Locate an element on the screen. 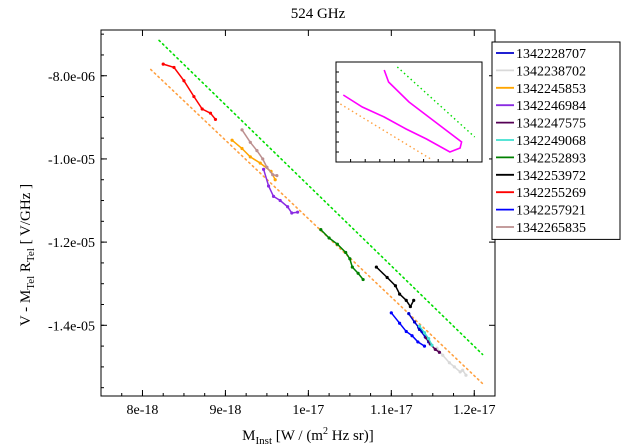 The image size is (636, 448). svg-text: V - MTel RTel [ V/GHz ] is located at coordinates (27, 255).